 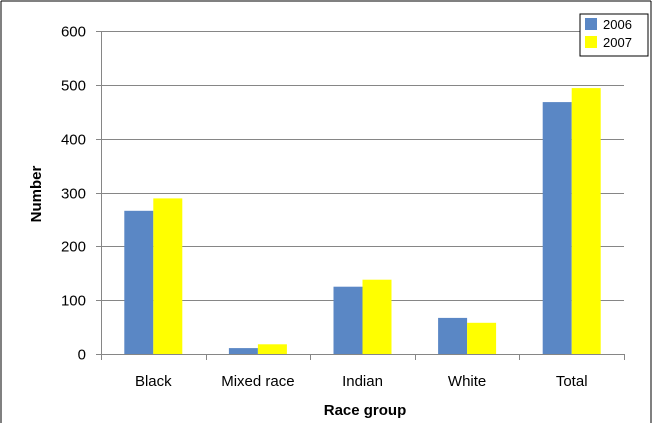 What do you see at coordinates (617, 42) in the screenshot?
I see `legend-label-2007: 2007` at bounding box center [617, 42].